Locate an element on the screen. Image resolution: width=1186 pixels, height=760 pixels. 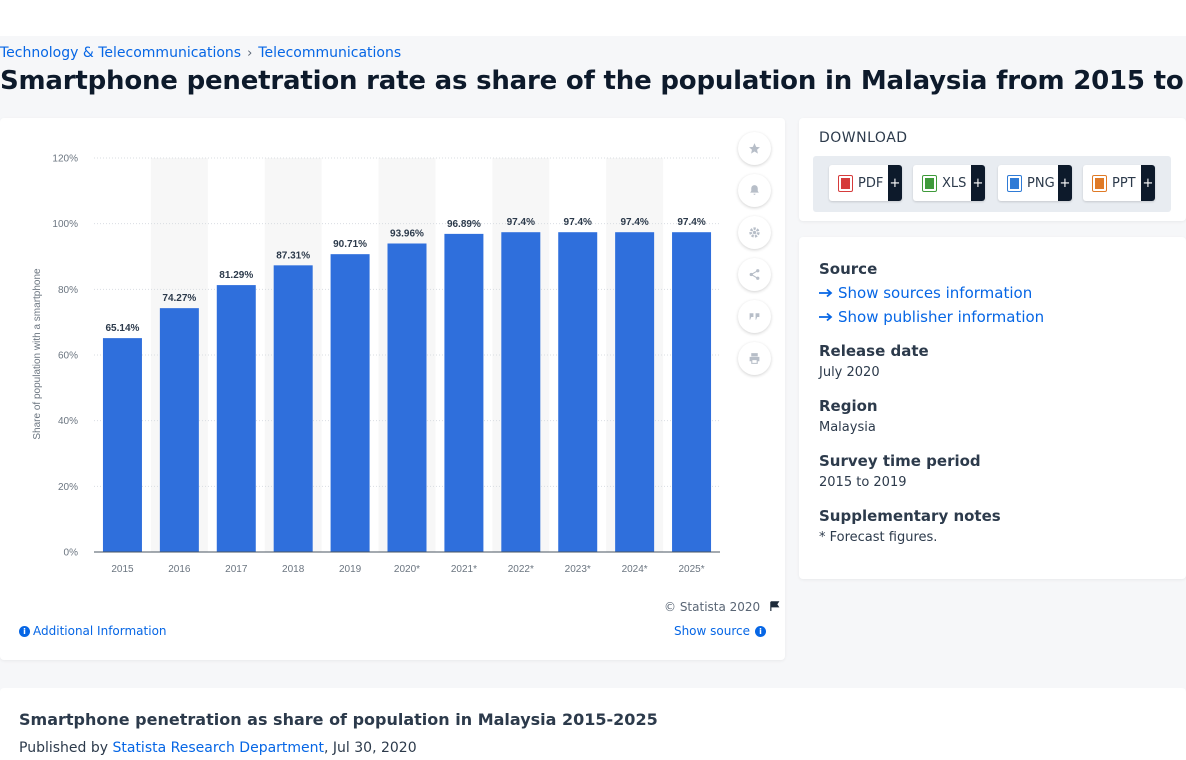
notification-button is located at coordinates (754, 190).